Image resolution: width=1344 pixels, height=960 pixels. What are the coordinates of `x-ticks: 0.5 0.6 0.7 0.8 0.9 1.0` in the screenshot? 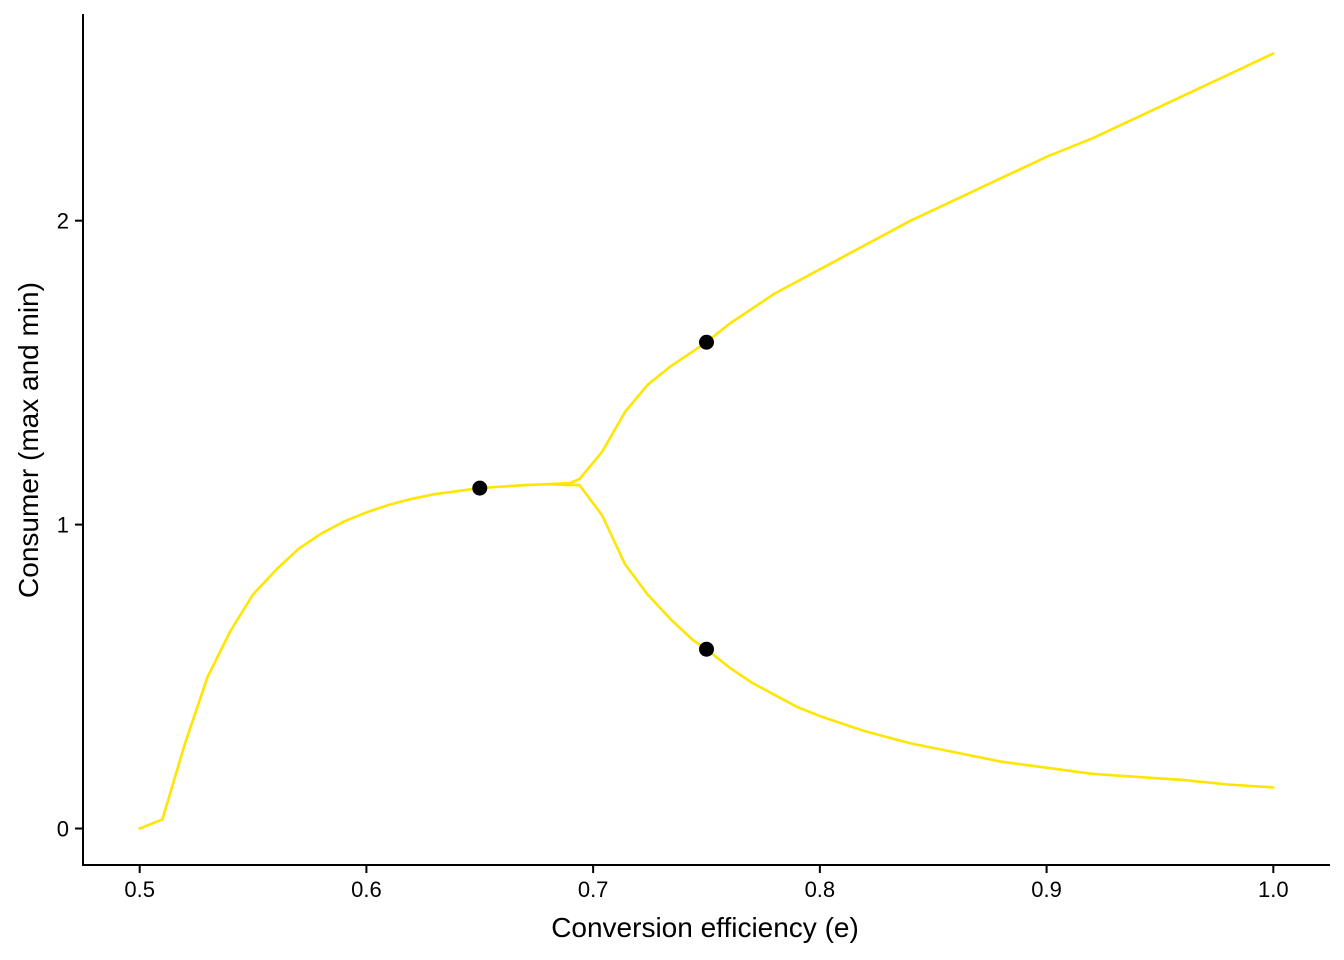 It's located at (706, 883).